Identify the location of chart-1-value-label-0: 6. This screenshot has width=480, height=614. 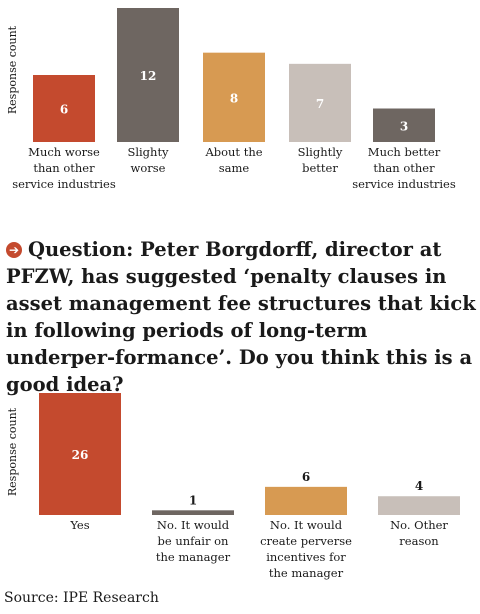
(64, 110).